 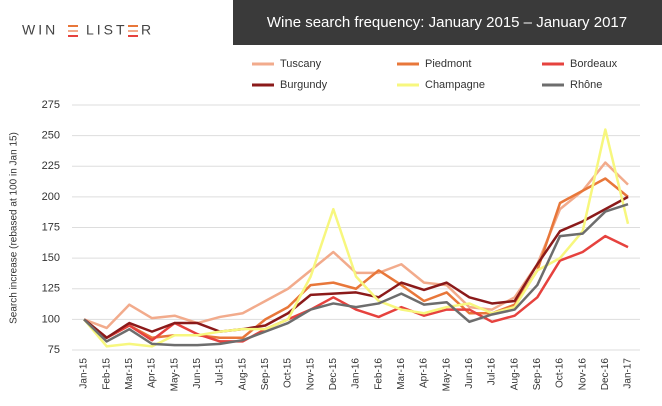 I want to click on x-tick-label: Feb-15, so click(x=106, y=374).